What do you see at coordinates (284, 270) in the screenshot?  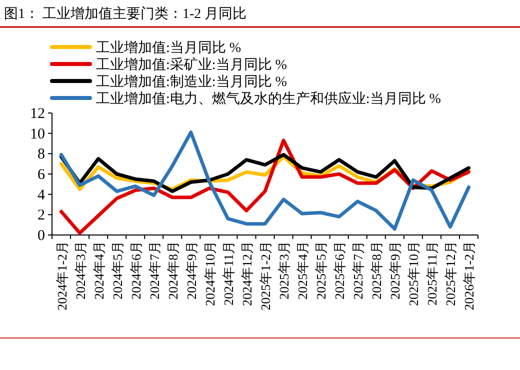 I see `x-tick-label: 2025年3月` at bounding box center [284, 270].